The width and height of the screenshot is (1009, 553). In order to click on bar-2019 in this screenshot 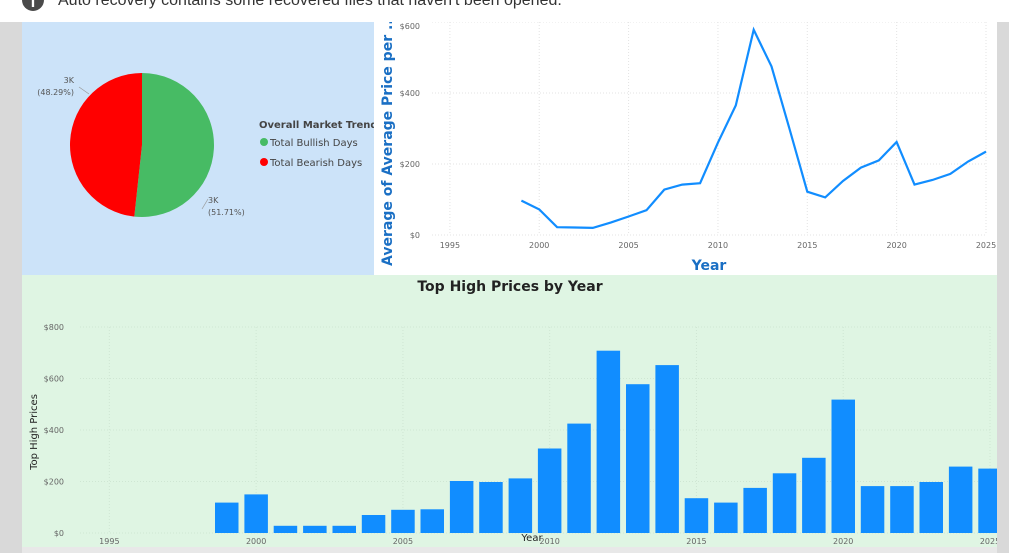, I will do `click(814, 495)`.